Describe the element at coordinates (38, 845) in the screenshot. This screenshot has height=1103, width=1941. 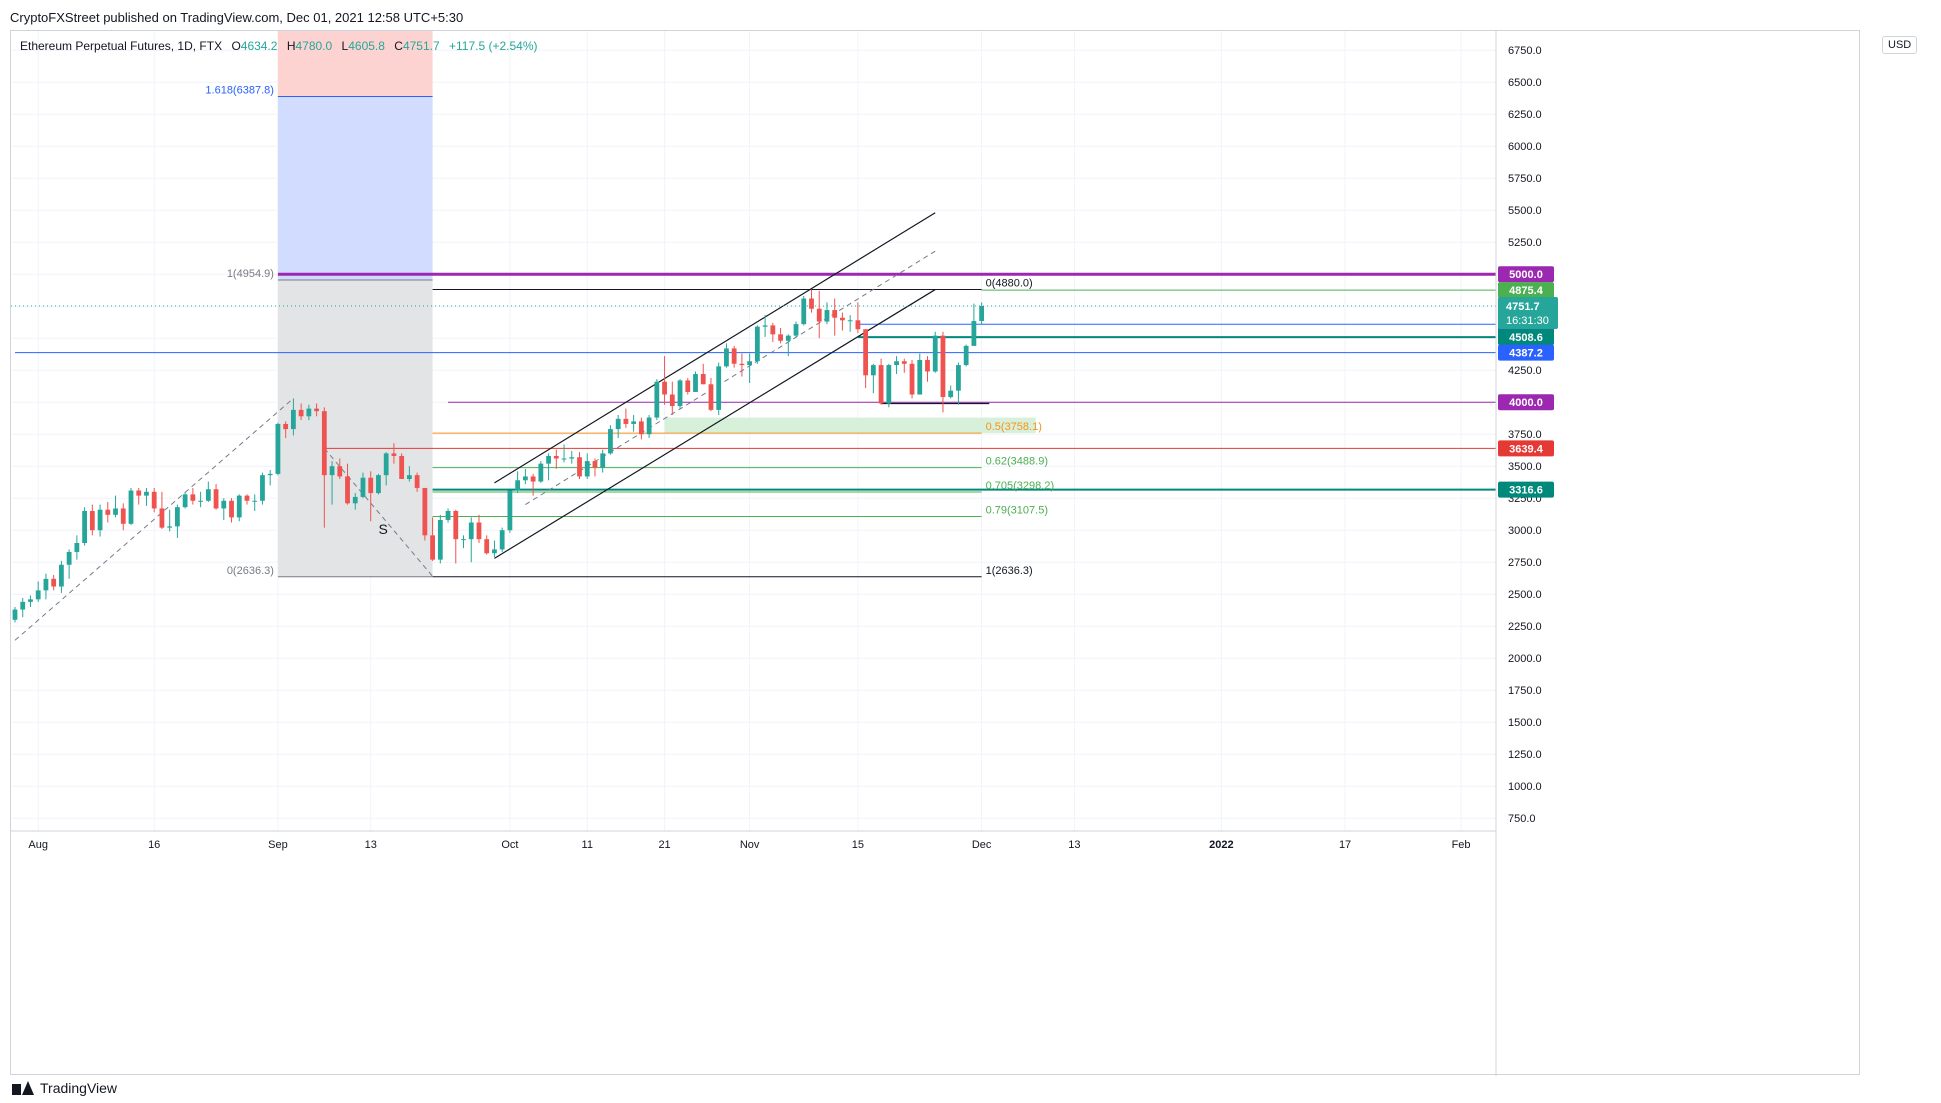
I see `time-tick-label: Aug` at that location.